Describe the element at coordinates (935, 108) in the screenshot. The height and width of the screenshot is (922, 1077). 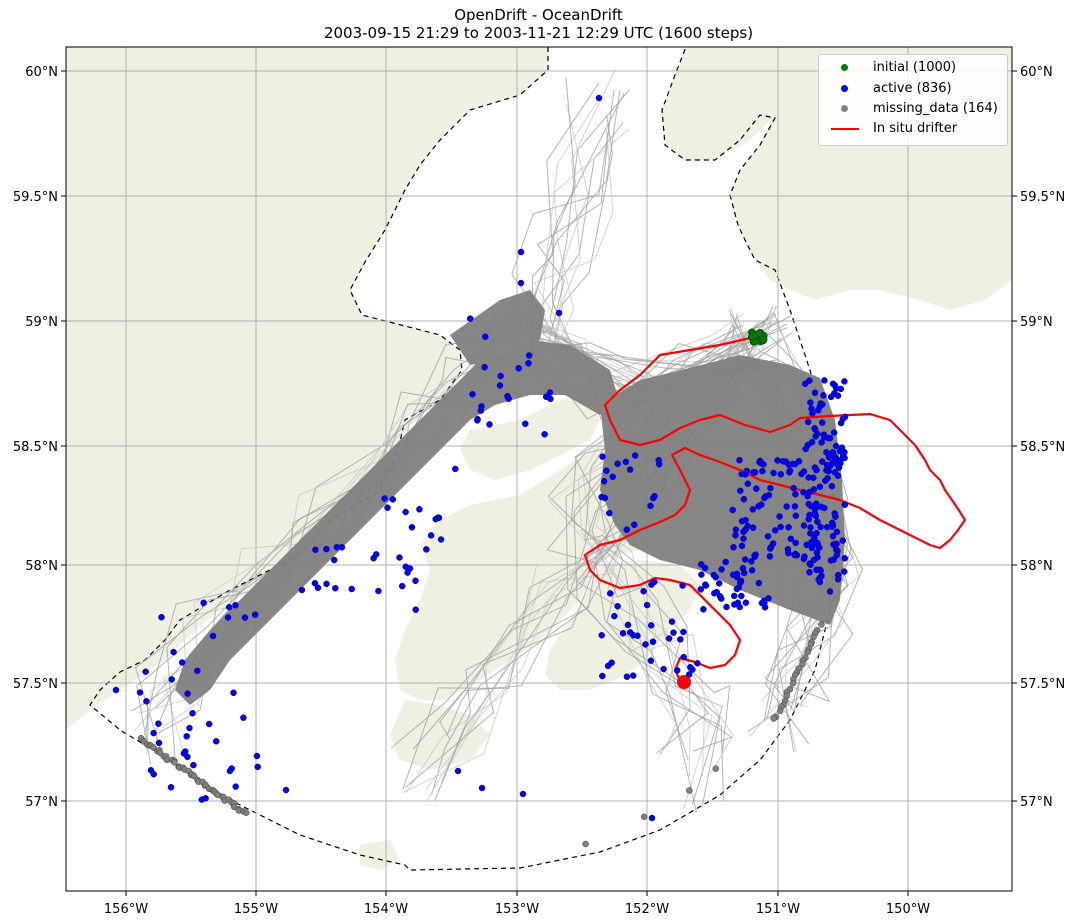
I see `legend-label-missing-data: missing_data (164)` at that location.